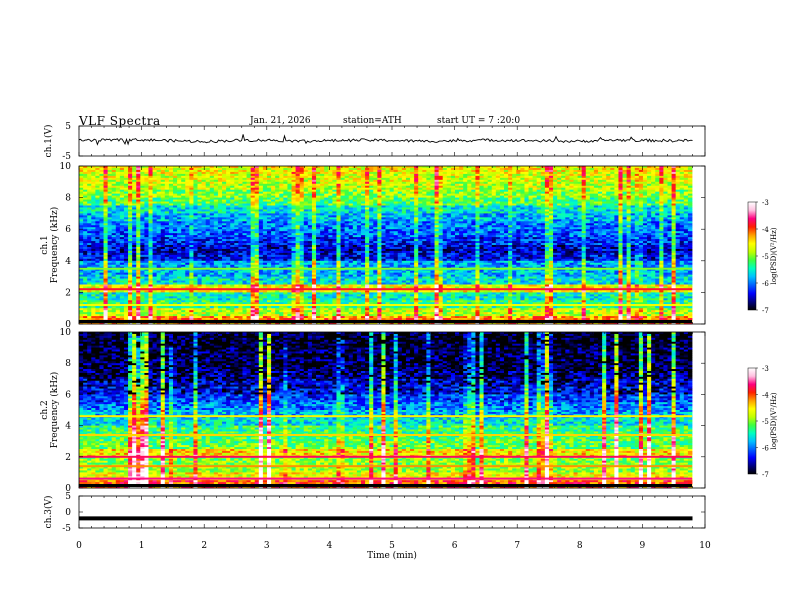  Describe the element at coordinates (643, 546) in the screenshot. I see `x-tick-label: 9` at that location.